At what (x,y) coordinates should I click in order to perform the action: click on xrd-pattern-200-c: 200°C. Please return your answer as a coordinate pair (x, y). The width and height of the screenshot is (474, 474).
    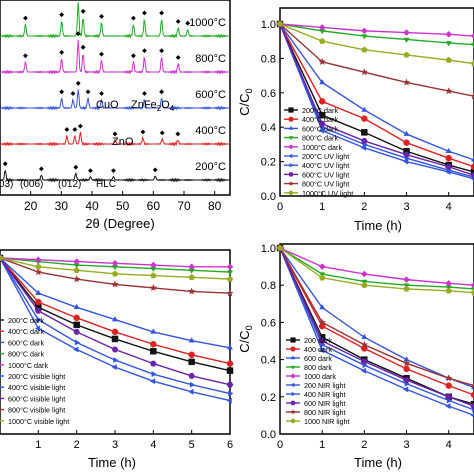
    Looking at the image, I should click on (115, 172).